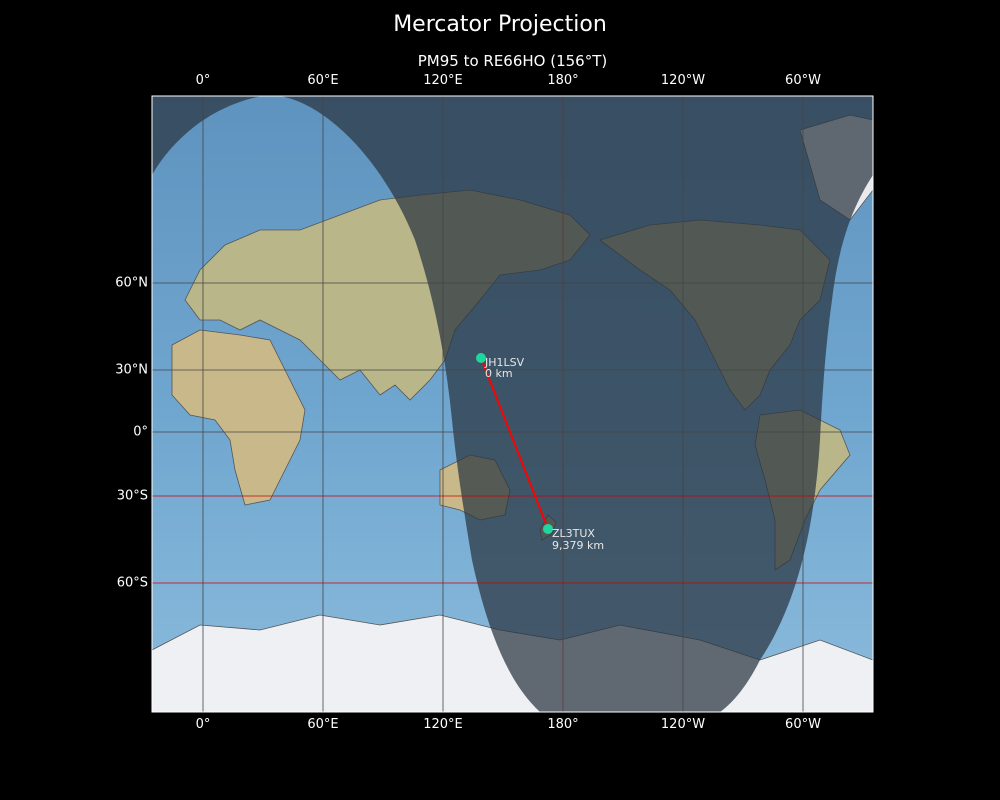  What do you see at coordinates (323, 80) in the screenshot?
I see `x-tick-top: 60°E` at bounding box center [323, 80].